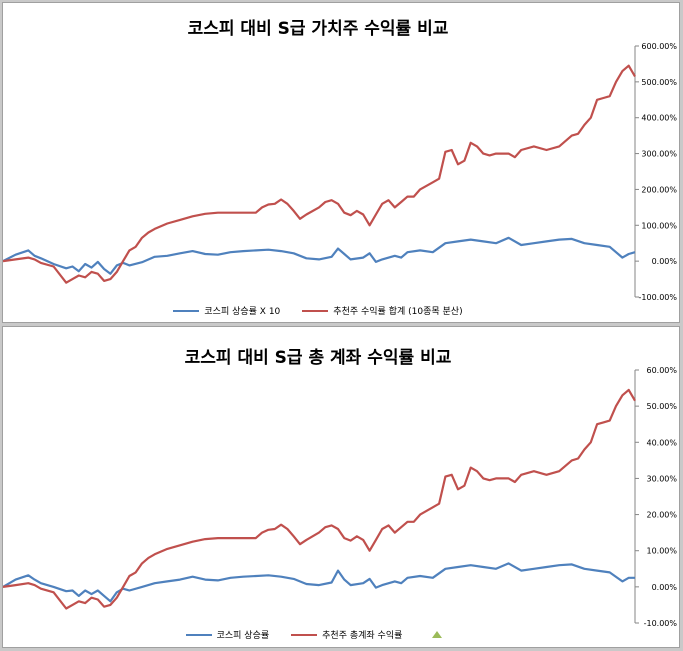 This screenshot has height=651, width=683. I want to click on legend-top: 코스피 상승률 X 10 추천주 수익률 합계 (10종목 분산), so click(318, 310).